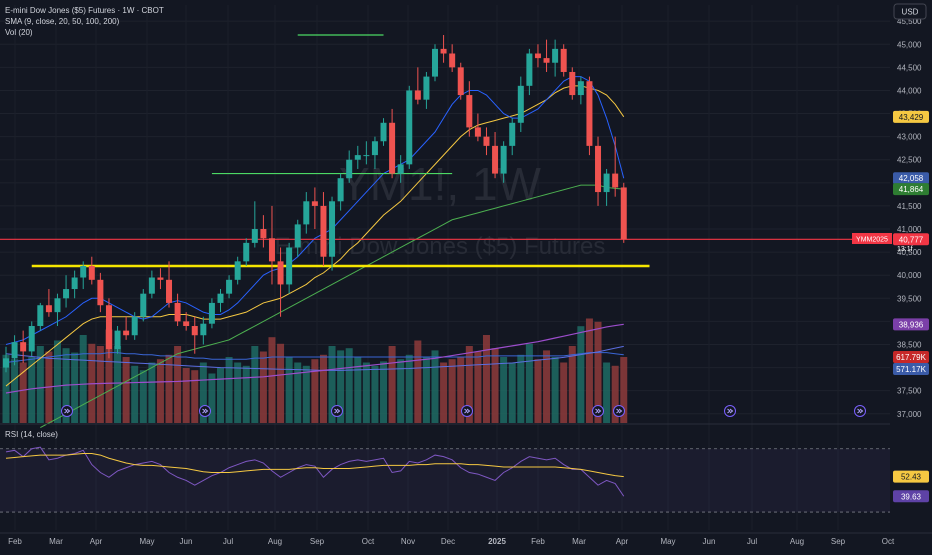 This screenshot has width=932, height=555. I want to click on price-tick-label: 39,500, so click(909, 298).